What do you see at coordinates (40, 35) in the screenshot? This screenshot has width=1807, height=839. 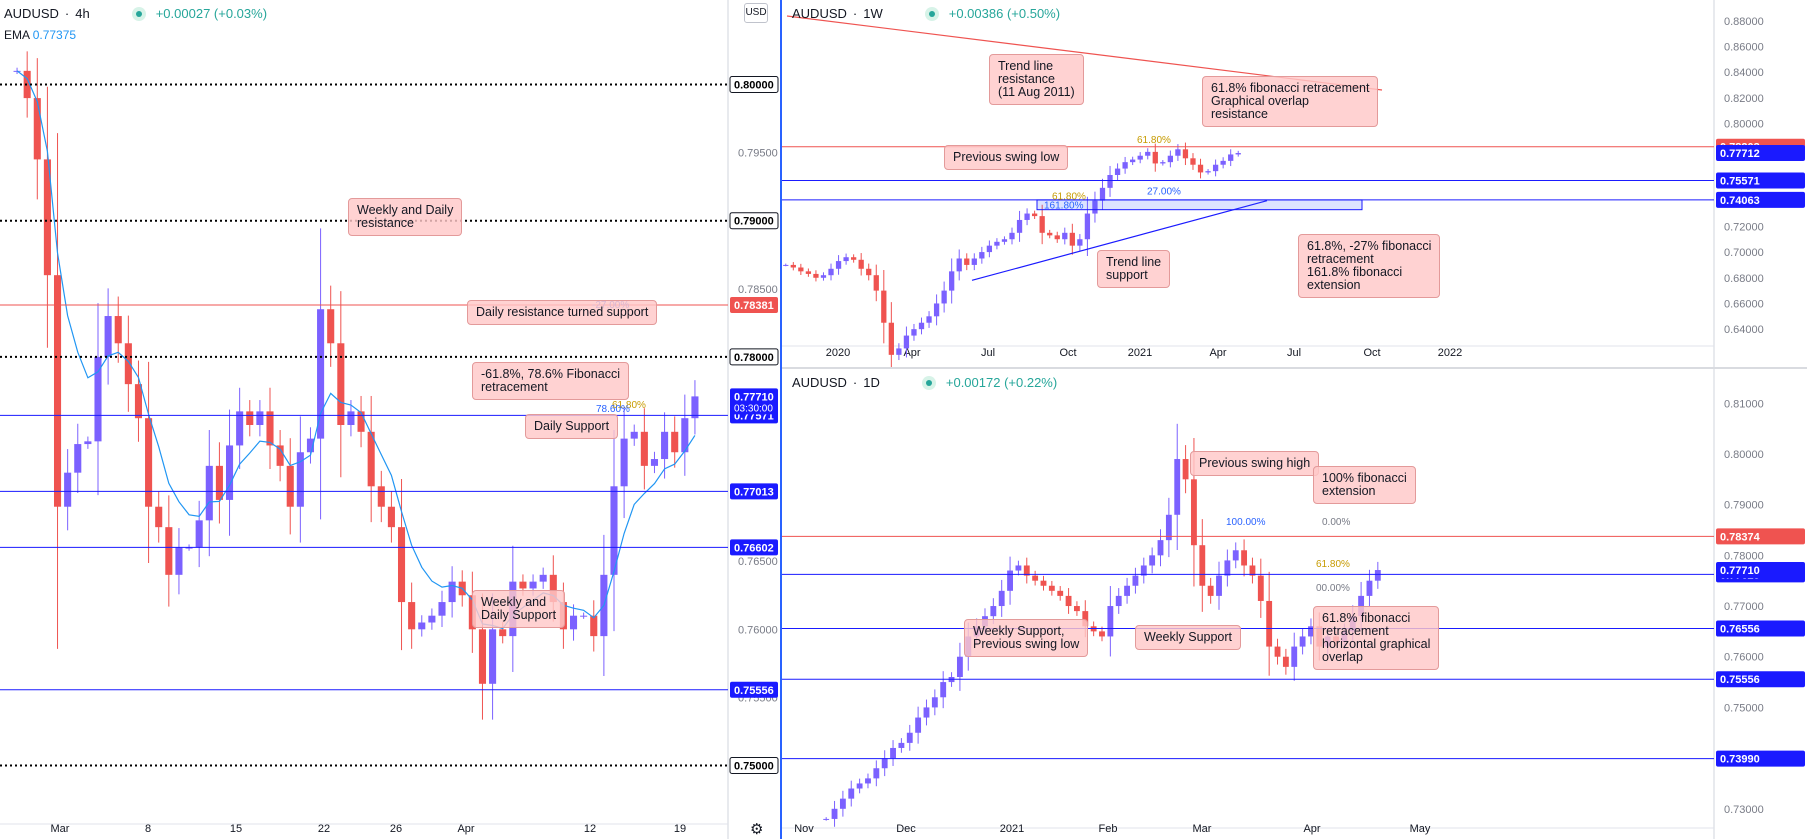 I see `ema-legend: EMA 0.77375` at bounding box center [40, 35].